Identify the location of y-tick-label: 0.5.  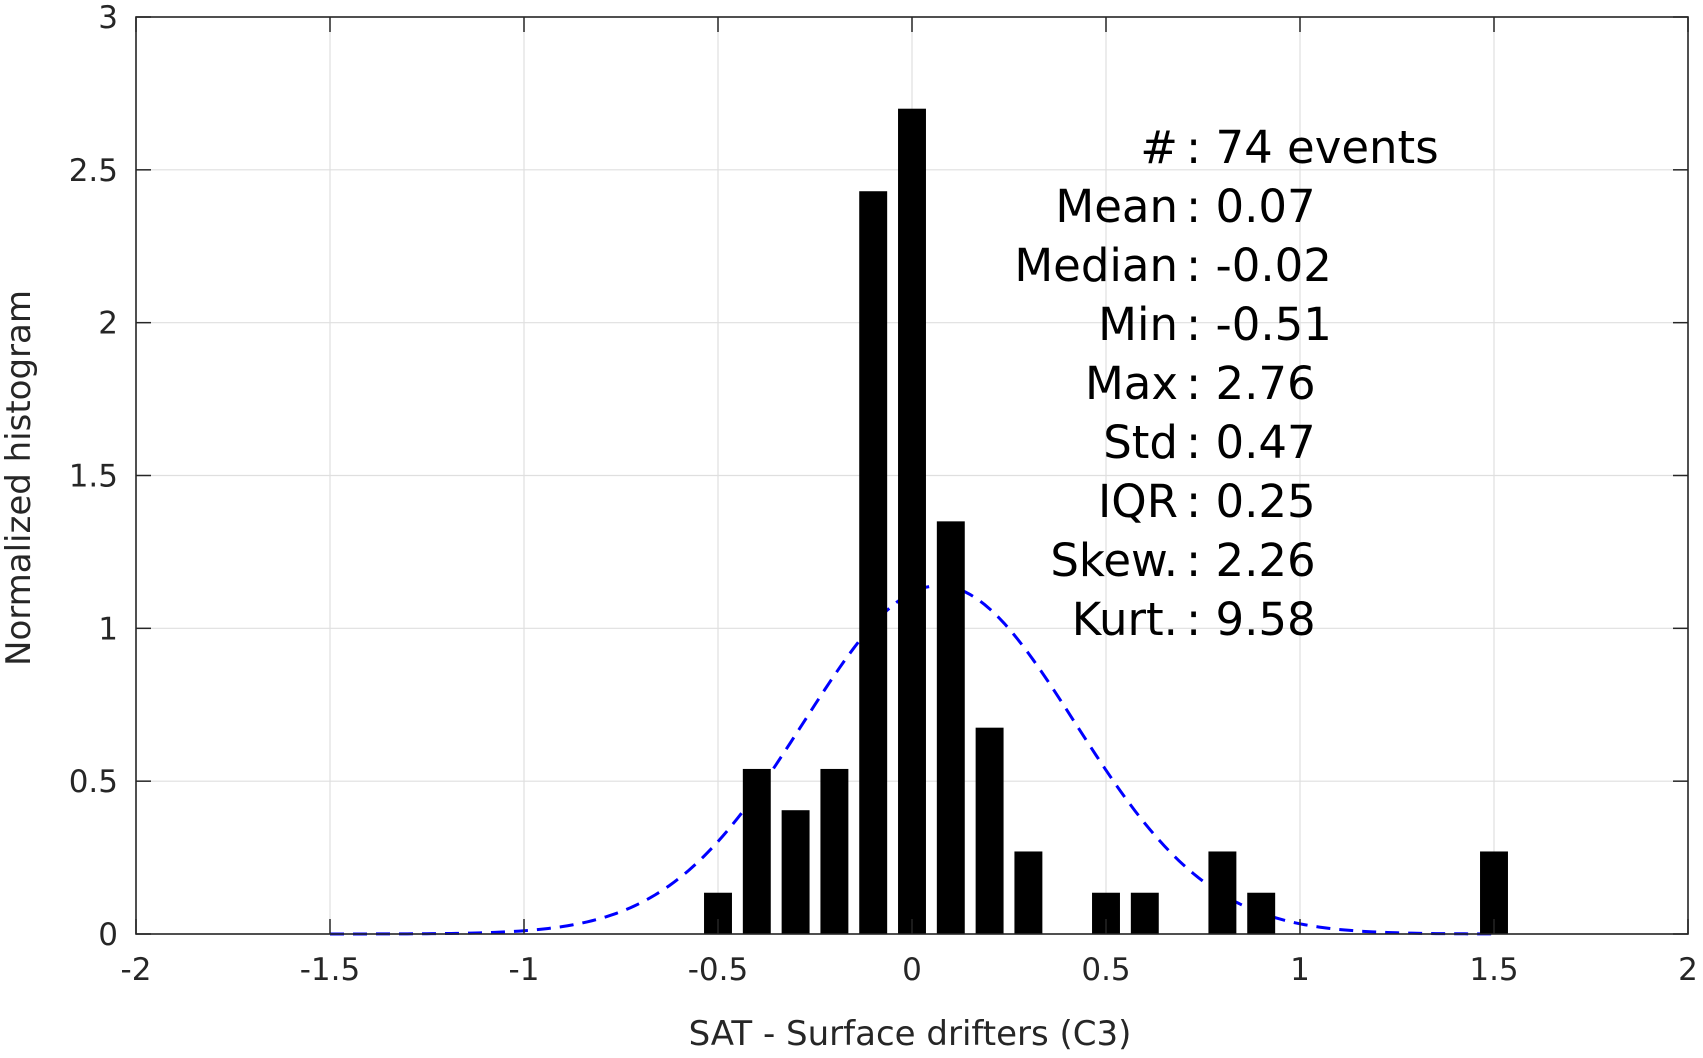
(93, 782).